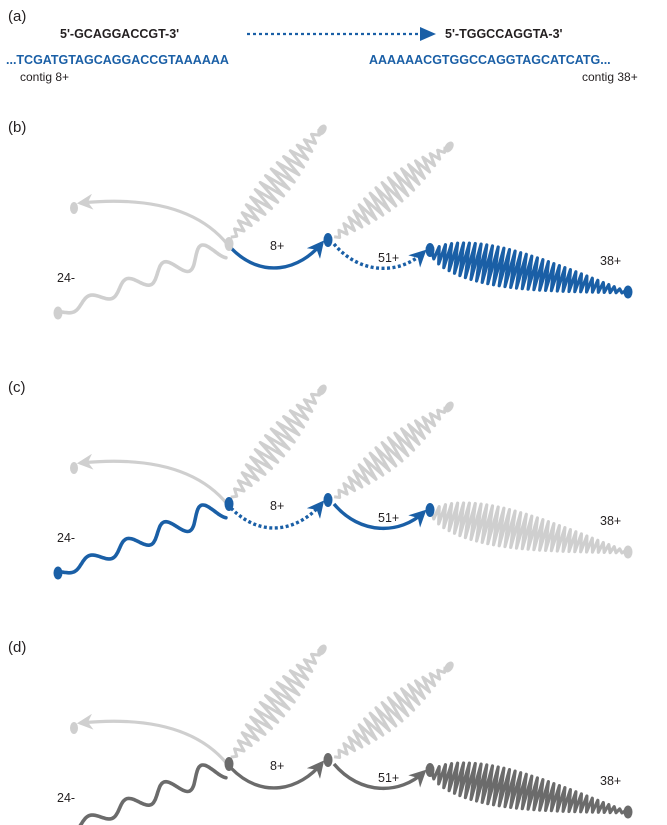 This screenshot has height=825, width=667. Describe the element at coordinates (17, 647) in the screenshot. I see `panel-label: (d)` at that location.